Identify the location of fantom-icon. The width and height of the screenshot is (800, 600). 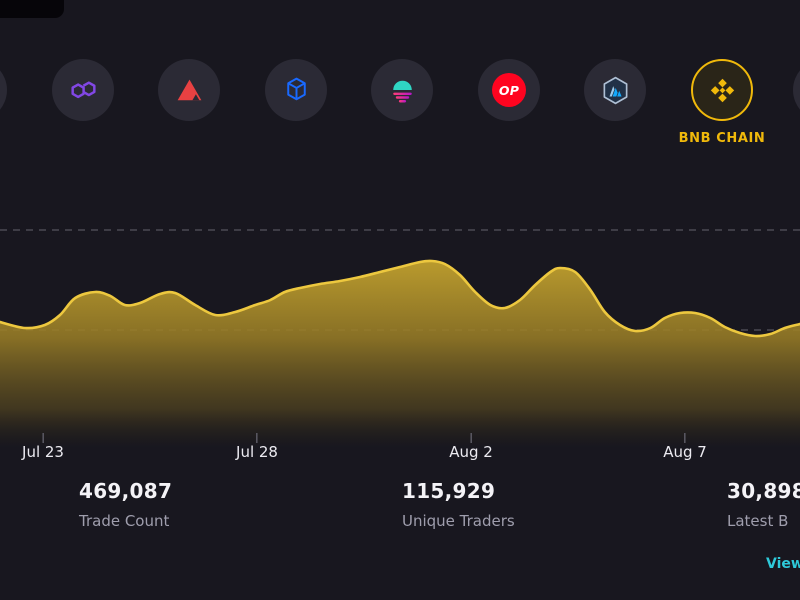
(296, 88).